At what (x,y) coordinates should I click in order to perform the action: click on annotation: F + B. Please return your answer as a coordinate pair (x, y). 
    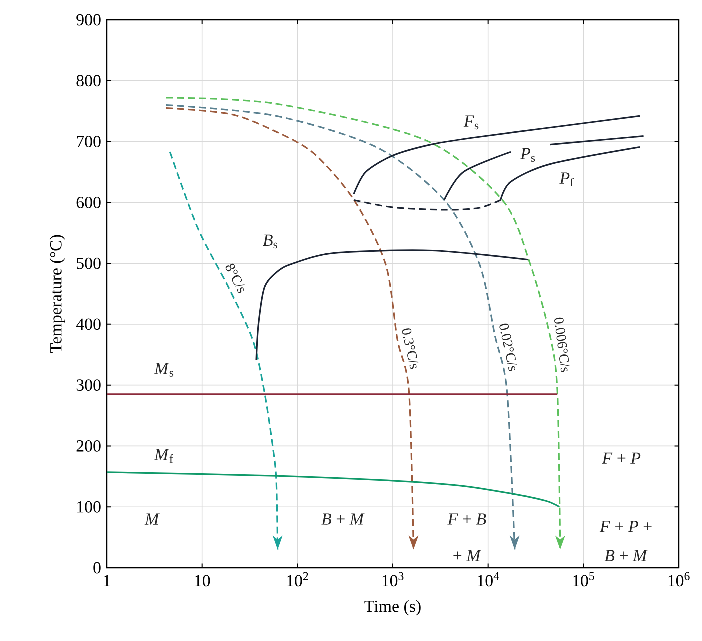
    Looking at the image, I should click on (467, 519).